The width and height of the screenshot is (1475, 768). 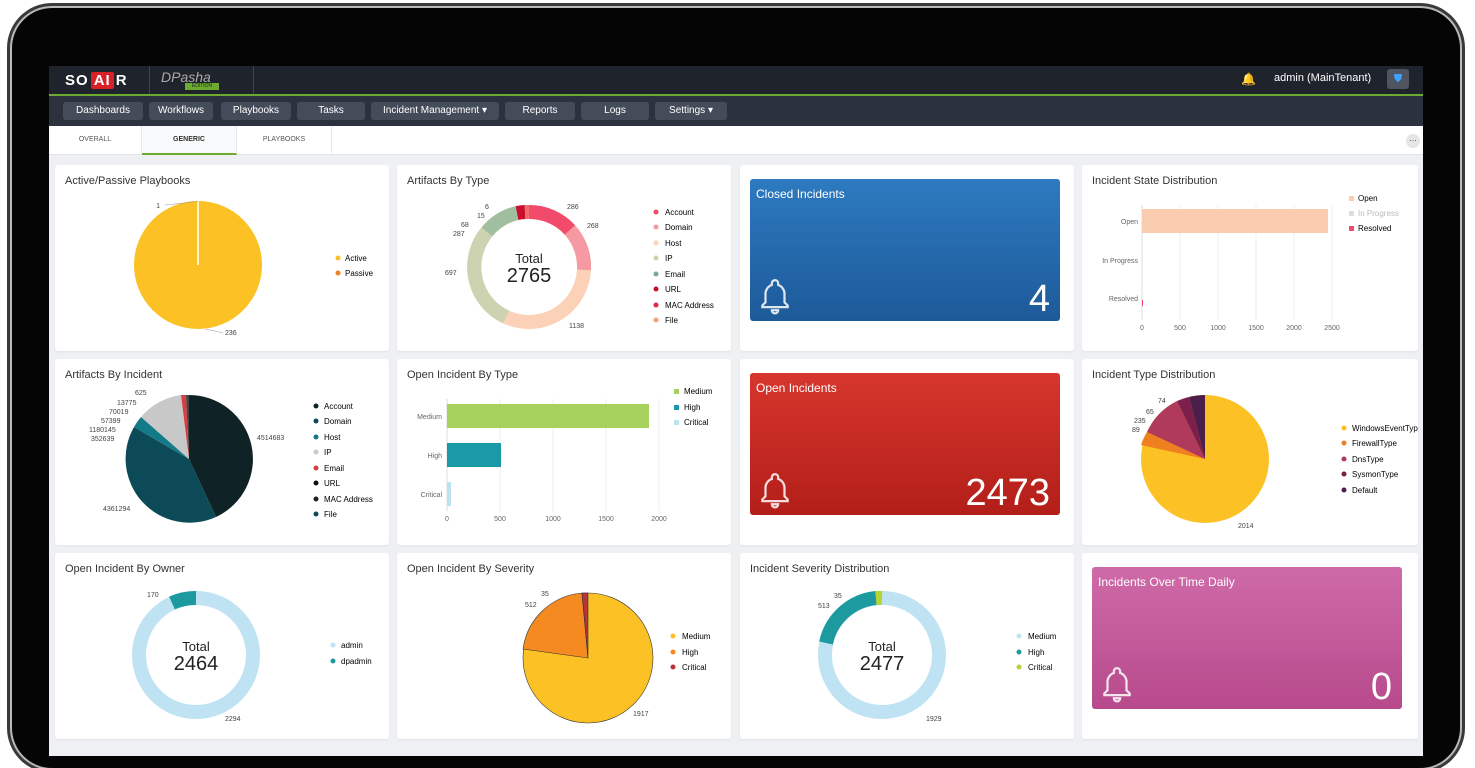 What do you see at coordinates (1385, 428) in the screenshot?
I see `legend-windowseventtype: WindowsEventType` at bounding box center [1385, 428].